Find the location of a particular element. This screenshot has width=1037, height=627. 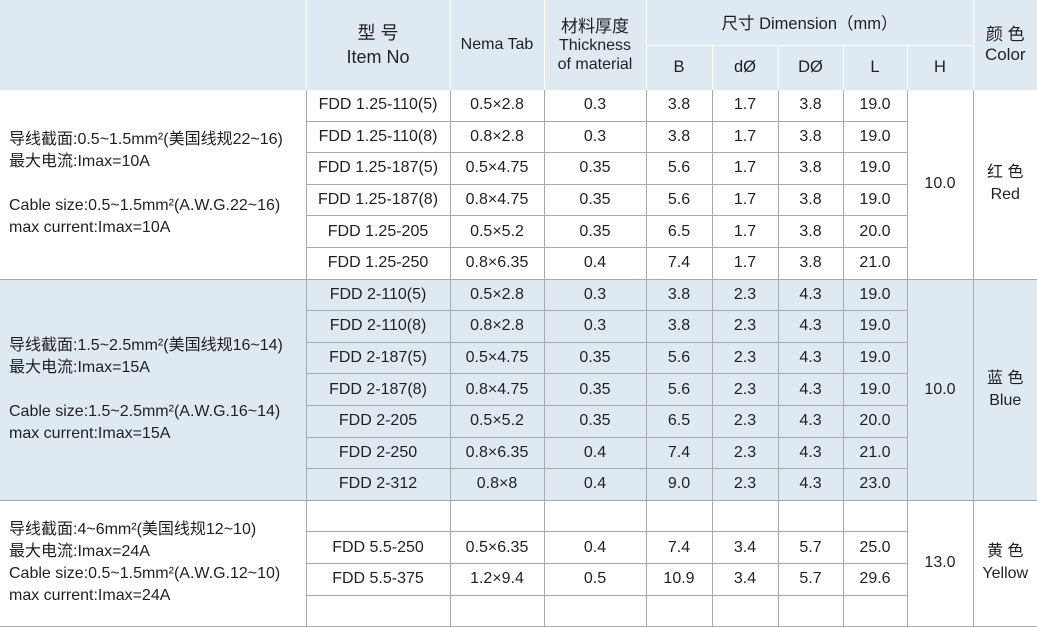

description-line: 导线截面:4~6mm²(美国线规12~10) is located at coordinates (157, 530).